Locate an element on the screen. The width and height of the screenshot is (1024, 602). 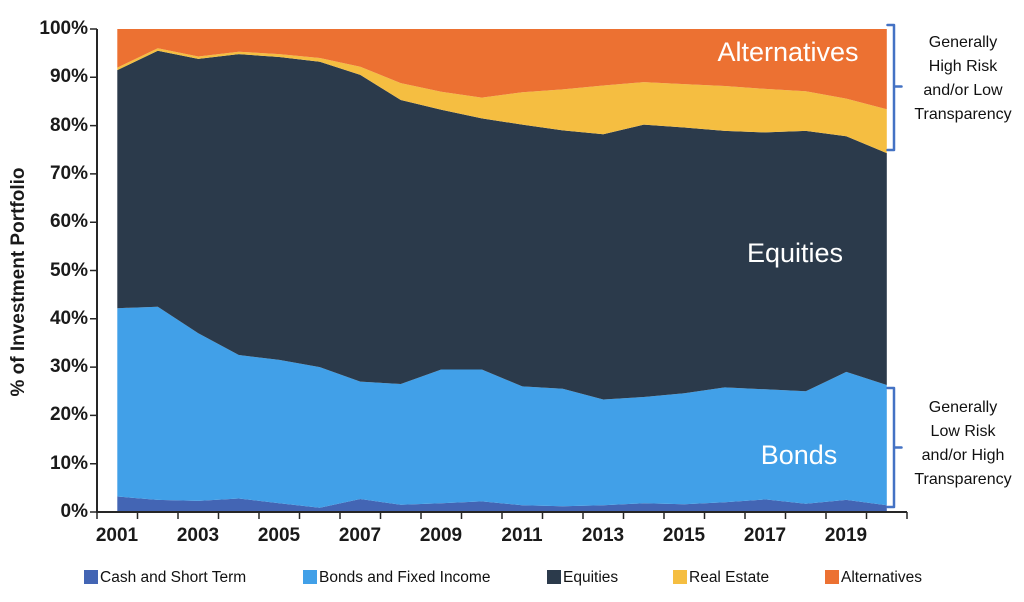
legend-label: Real Estate is located at coordinates (729, 577).